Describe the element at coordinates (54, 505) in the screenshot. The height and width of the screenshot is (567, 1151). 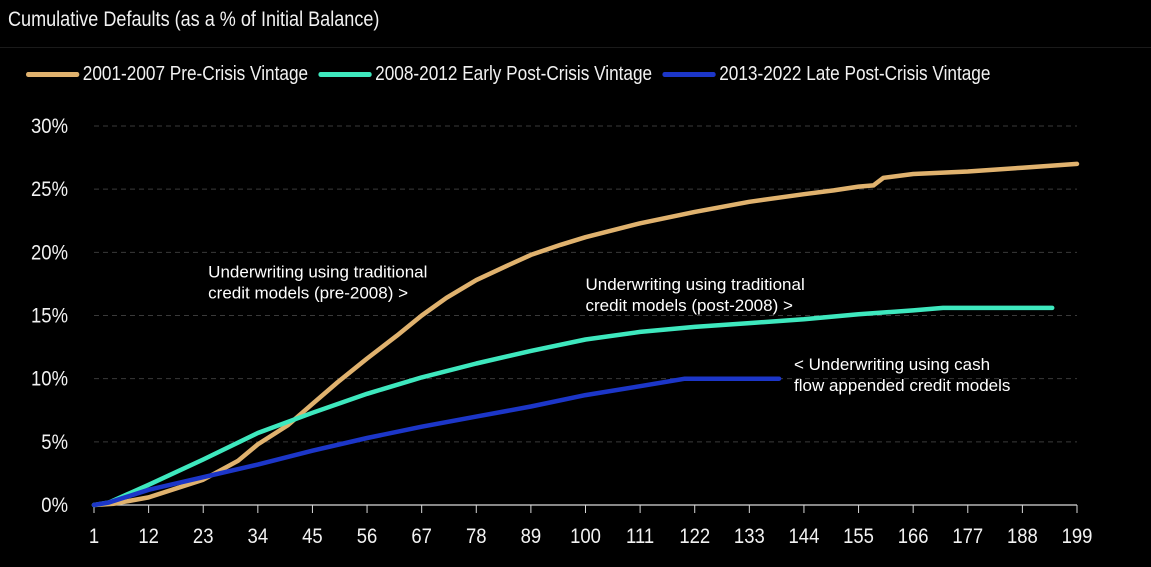
I see `y-tick-label: 0%` at that location.